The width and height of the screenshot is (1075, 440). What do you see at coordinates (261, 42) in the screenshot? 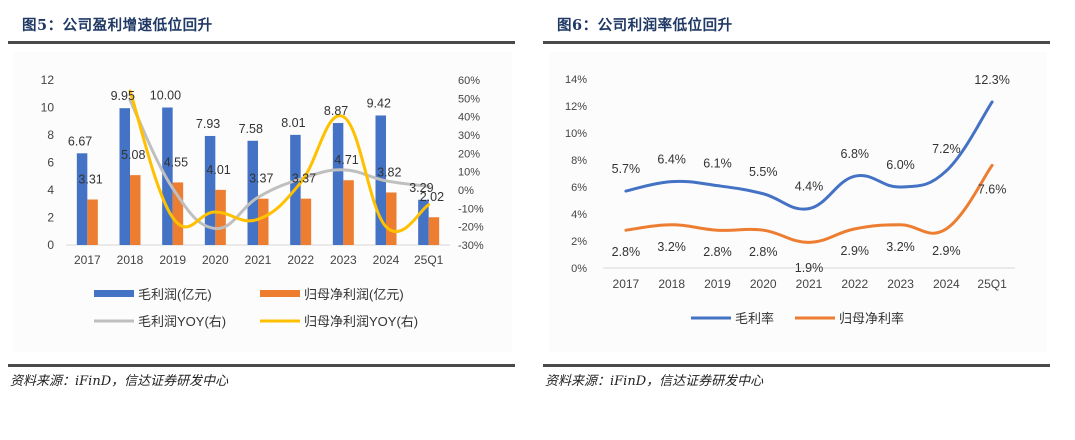
I see `title-divider` at bounding box center [261, 42].